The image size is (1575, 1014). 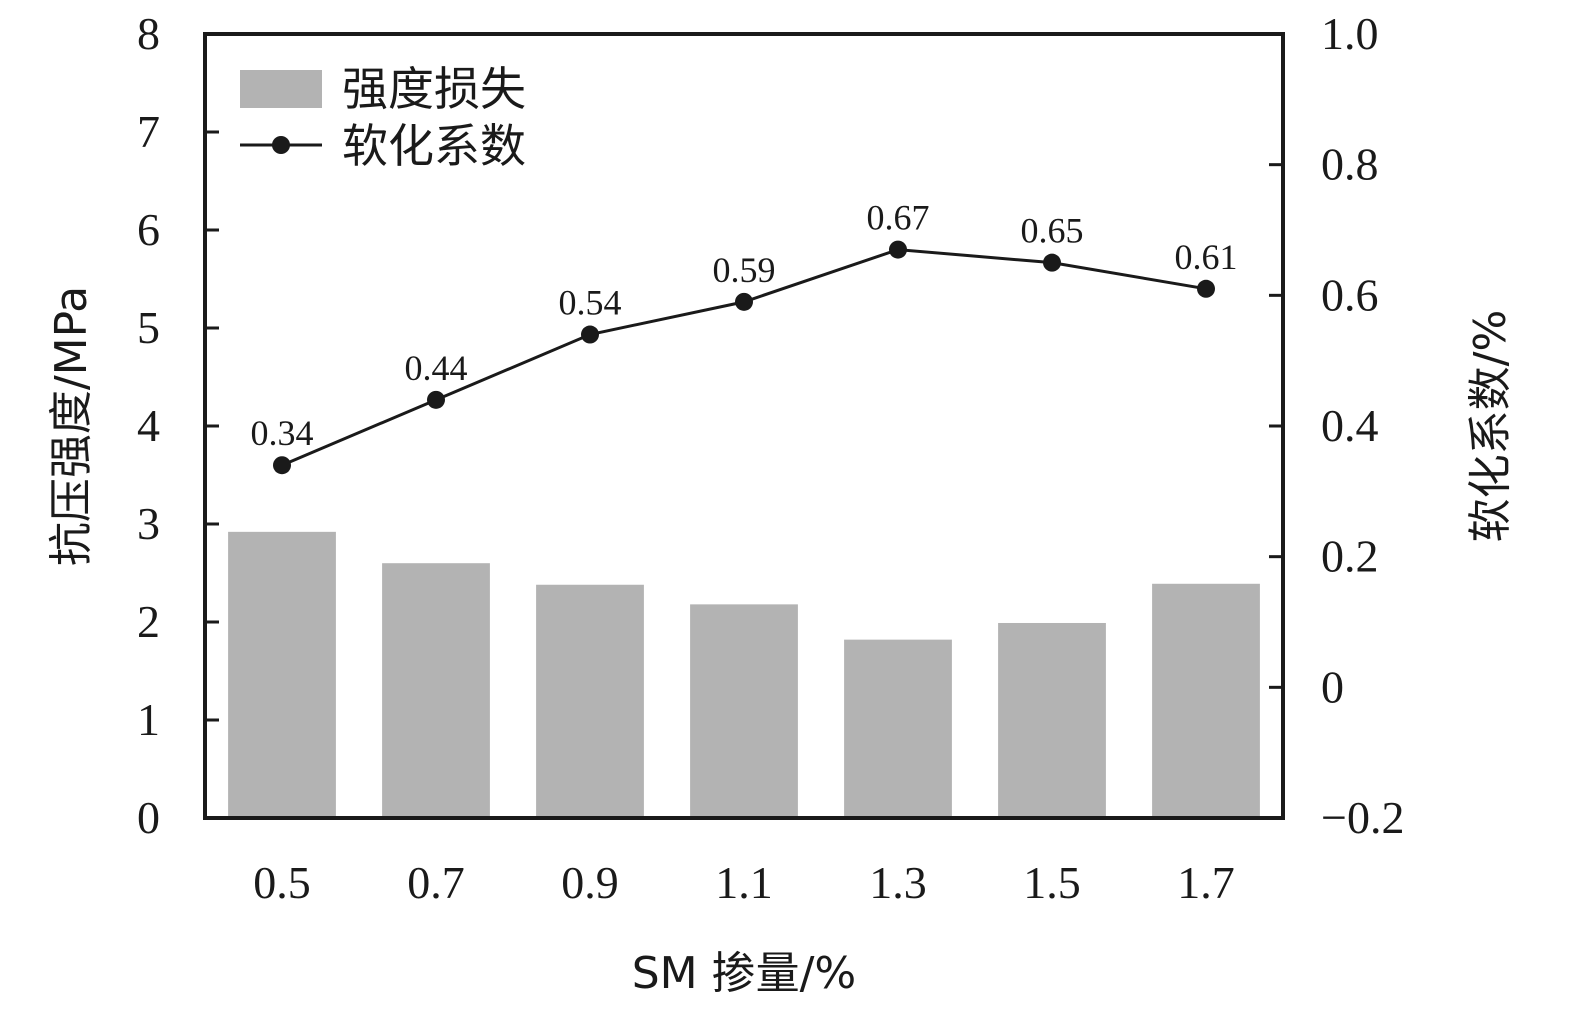 What do you see at coordinates (148, 229) in the screenshot?
I see `y-tick-label: 6` at bounding box center [148, 229].